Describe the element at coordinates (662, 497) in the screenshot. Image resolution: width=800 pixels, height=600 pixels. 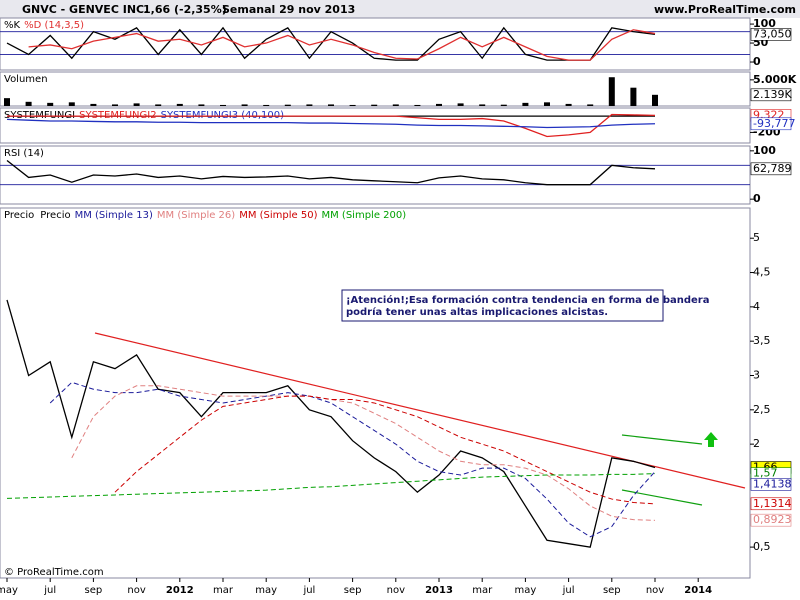
I see `flag-line` at that location.